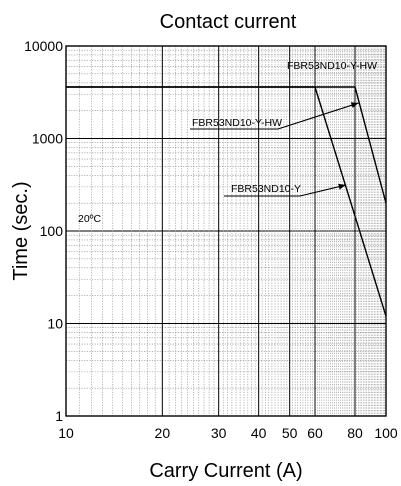 This screenshot has width=401, height=486. What do you see at coordinates (355, 433) in the screenshot?
I see `x-tick-label: 80` at bounding box center [355, 433].